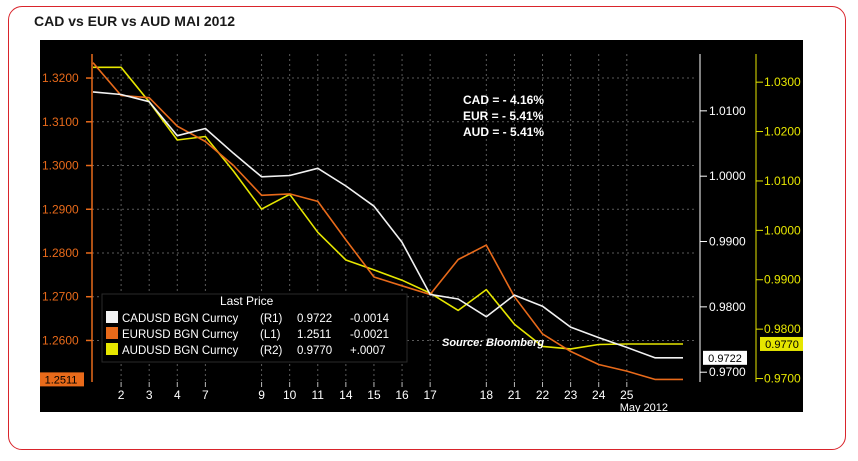 This screenshot has width=858, height=461. Describe the element at coordinates (571, 395) in the screenshot. I see `x-tick-label: 23` at that location.